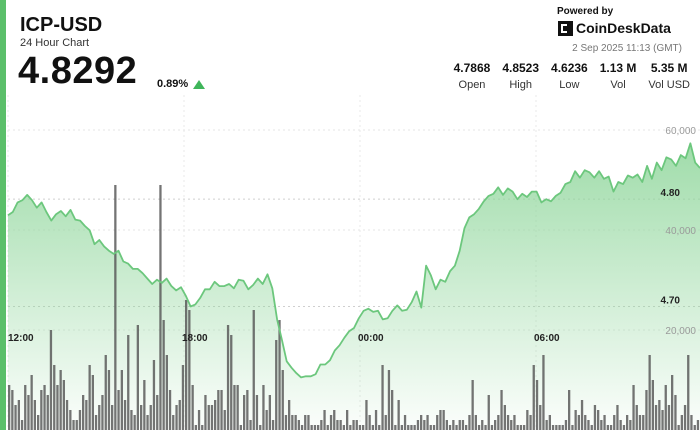  What do you see at coordinates (585, 11) in the screenshot?
I see `powered-by-label: Powered by` at bounding box center [585, 11].